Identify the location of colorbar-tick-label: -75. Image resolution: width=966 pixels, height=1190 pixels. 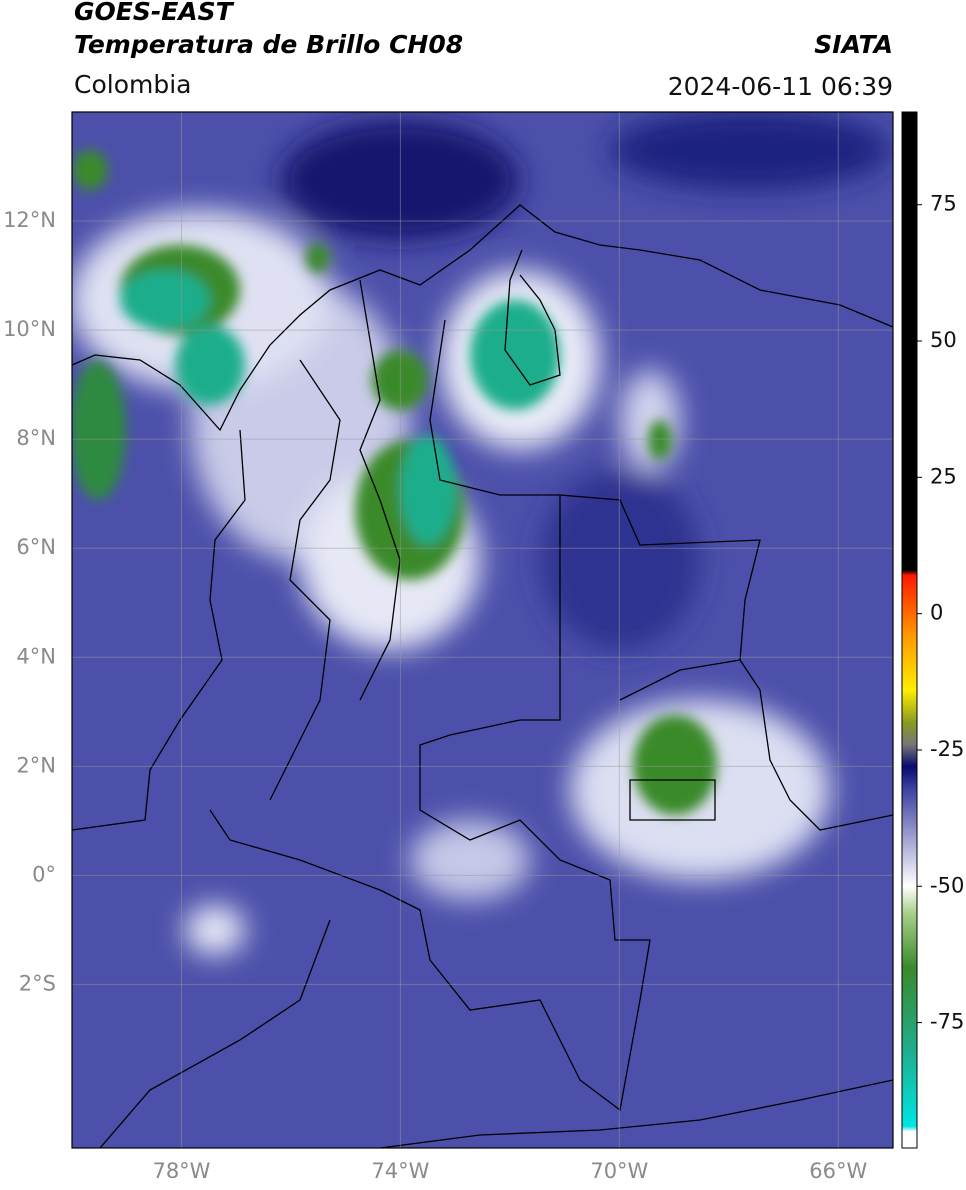
(947, 1022).